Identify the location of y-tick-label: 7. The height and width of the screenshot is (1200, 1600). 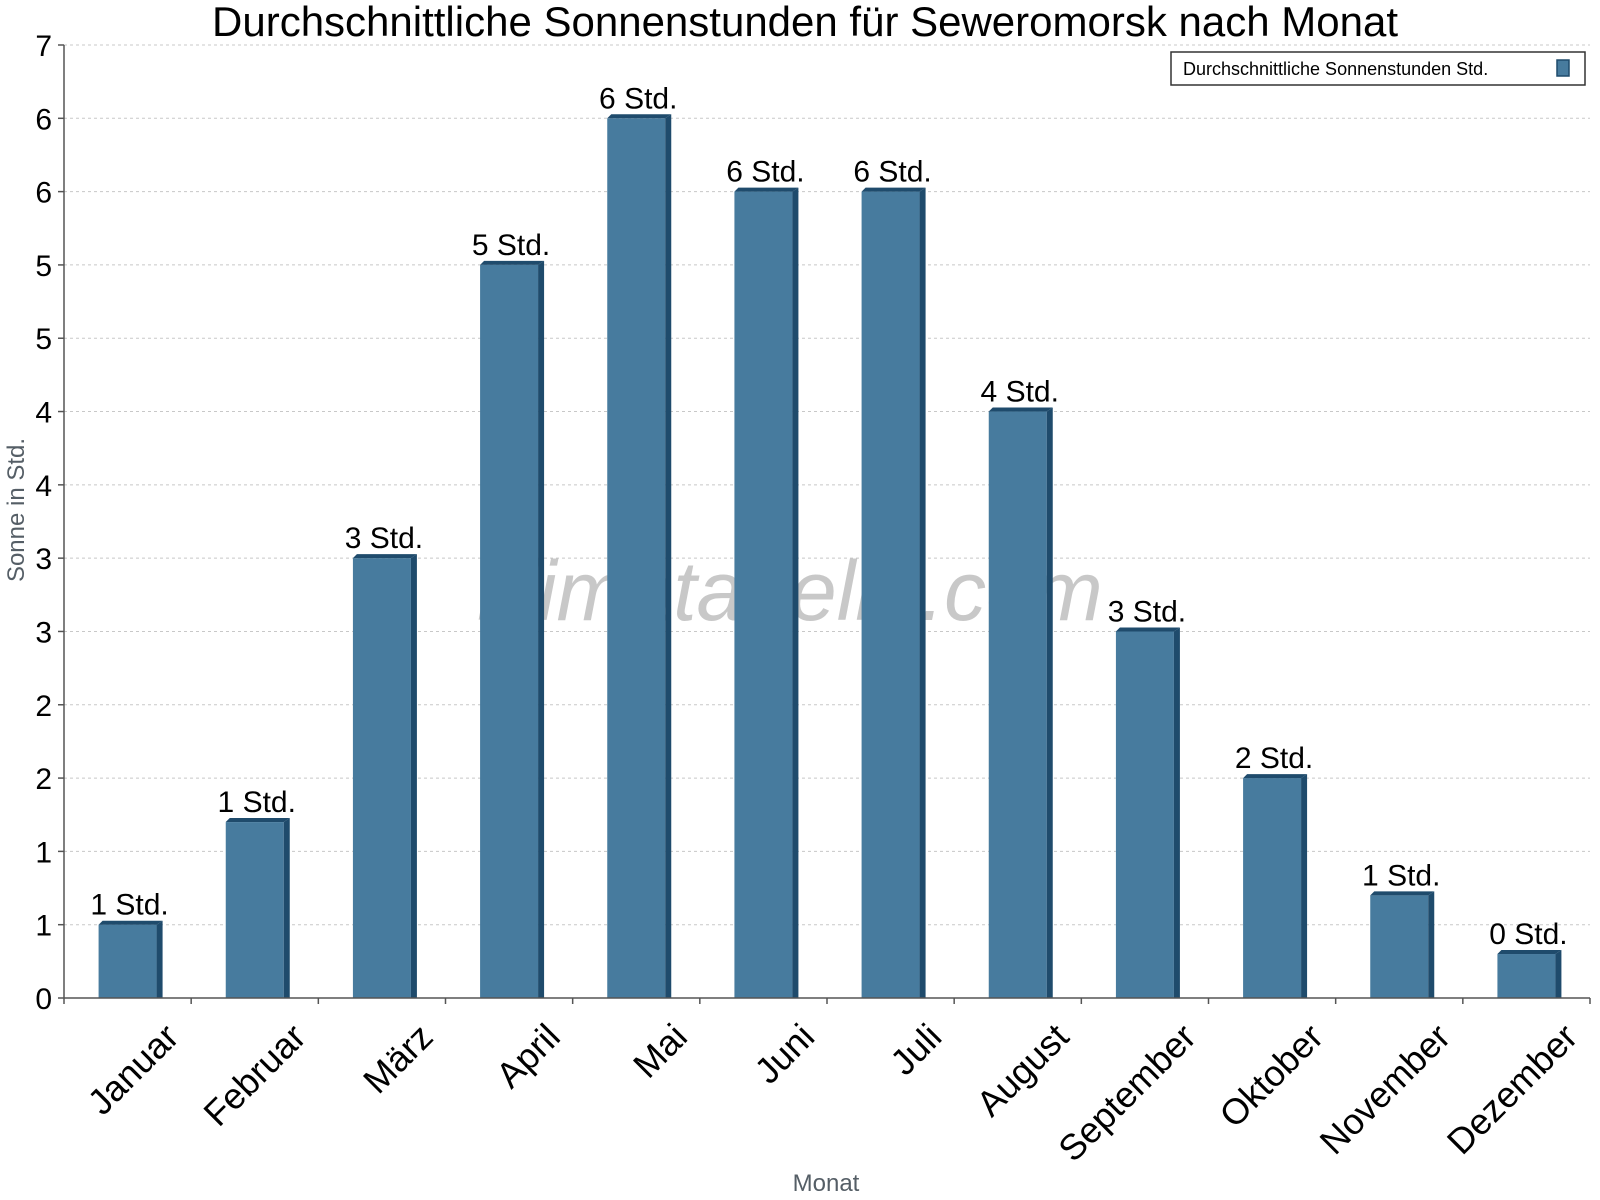
(43, 46).